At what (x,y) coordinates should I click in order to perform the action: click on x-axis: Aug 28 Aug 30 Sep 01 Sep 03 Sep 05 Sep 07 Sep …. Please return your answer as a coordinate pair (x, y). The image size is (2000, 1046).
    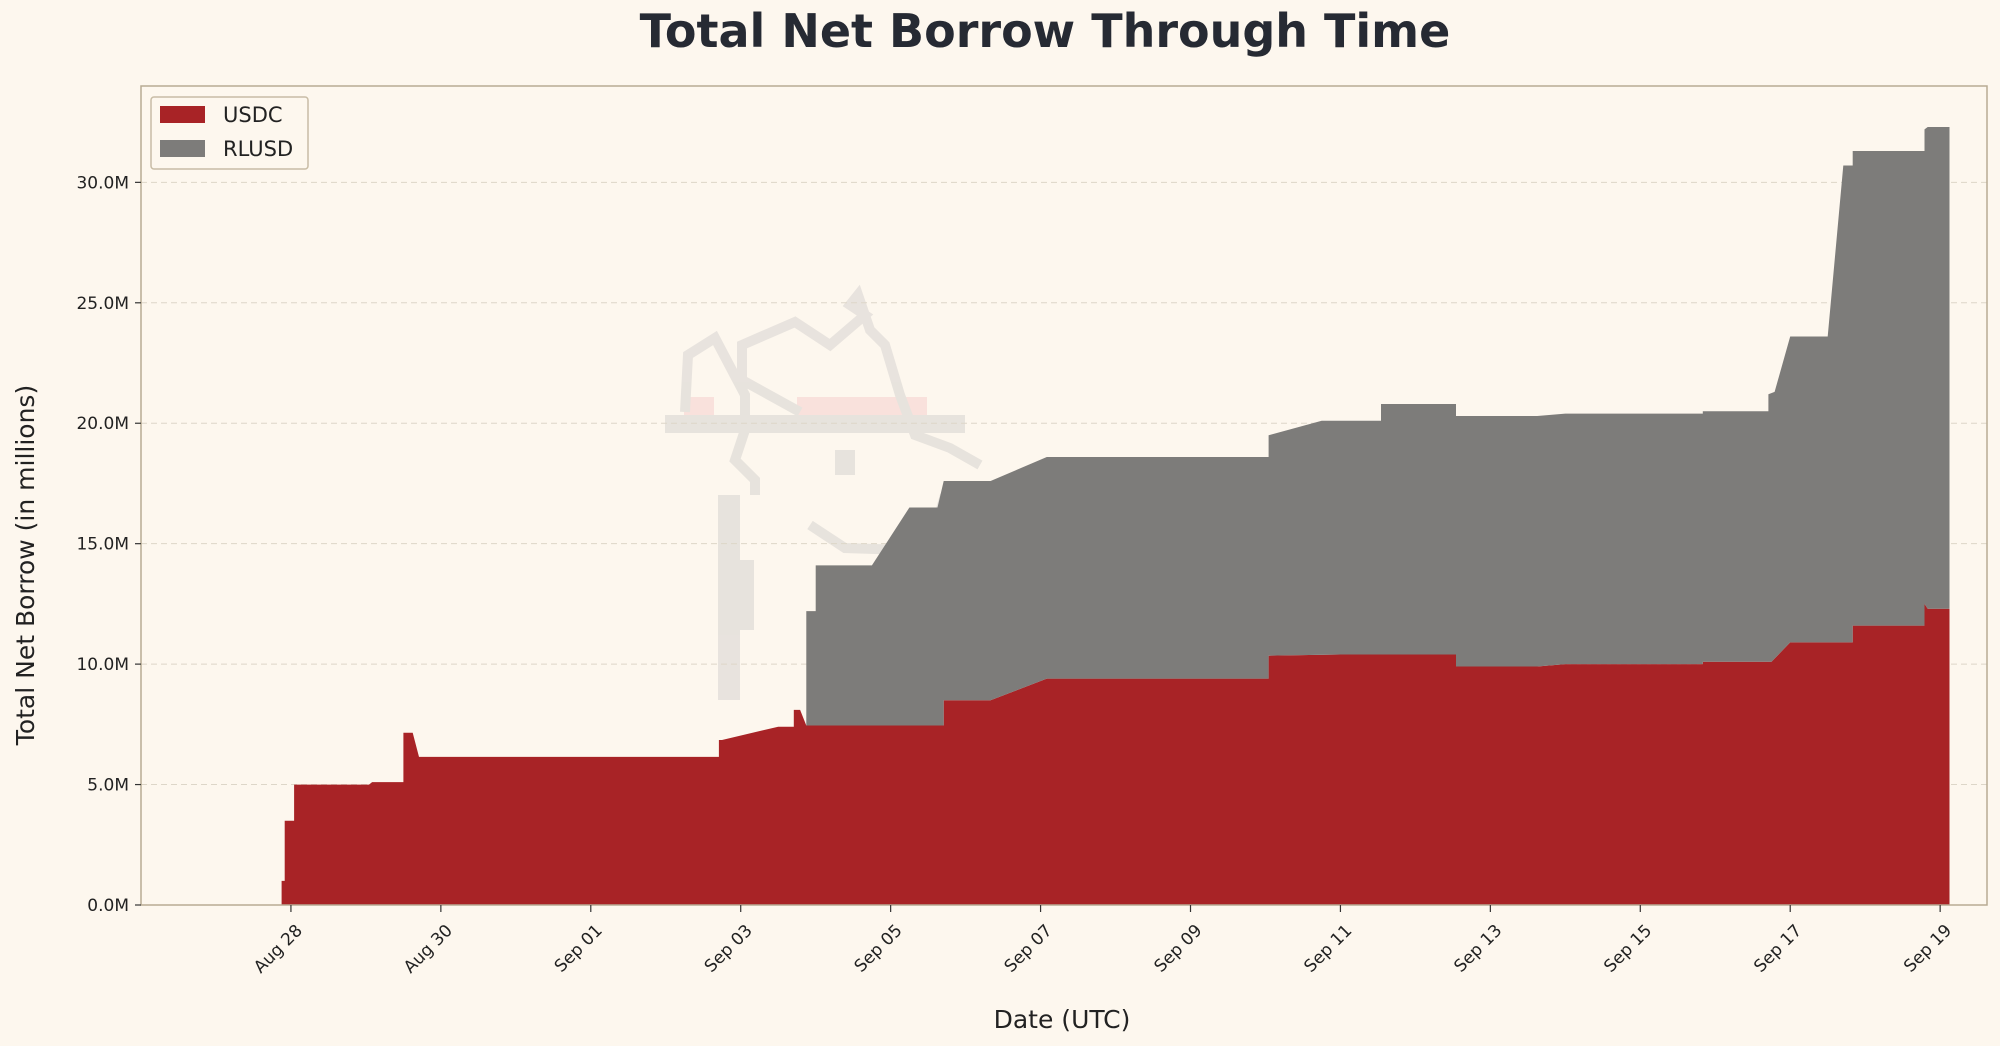
    Looking at the image, I should click on (1103, 941).